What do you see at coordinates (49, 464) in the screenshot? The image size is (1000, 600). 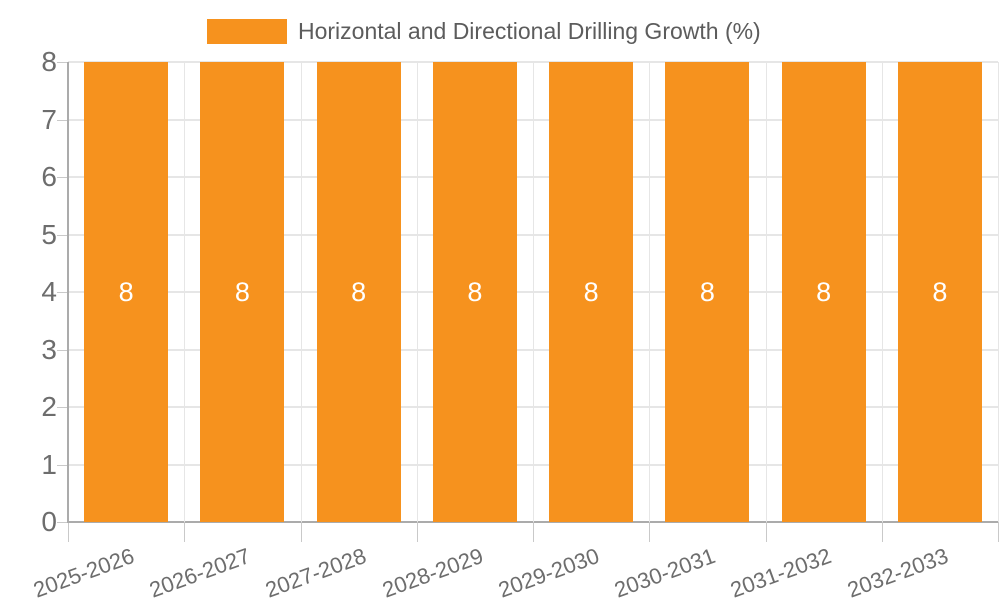 I see `y-tick-label: 1` at bounding box center [49, 464].